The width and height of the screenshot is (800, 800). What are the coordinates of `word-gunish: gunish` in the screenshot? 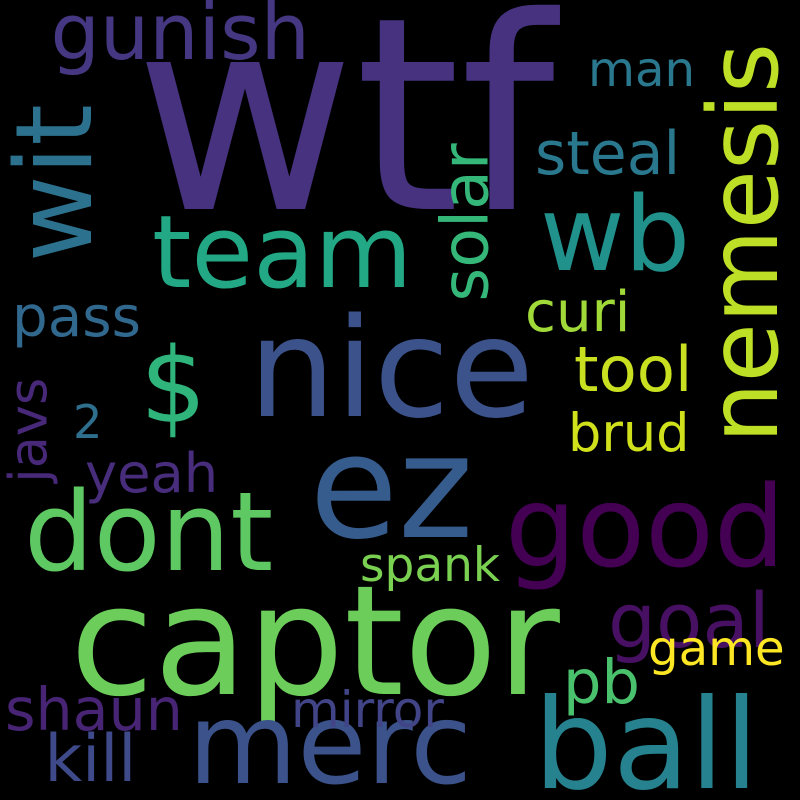 It's located at (180, 39).